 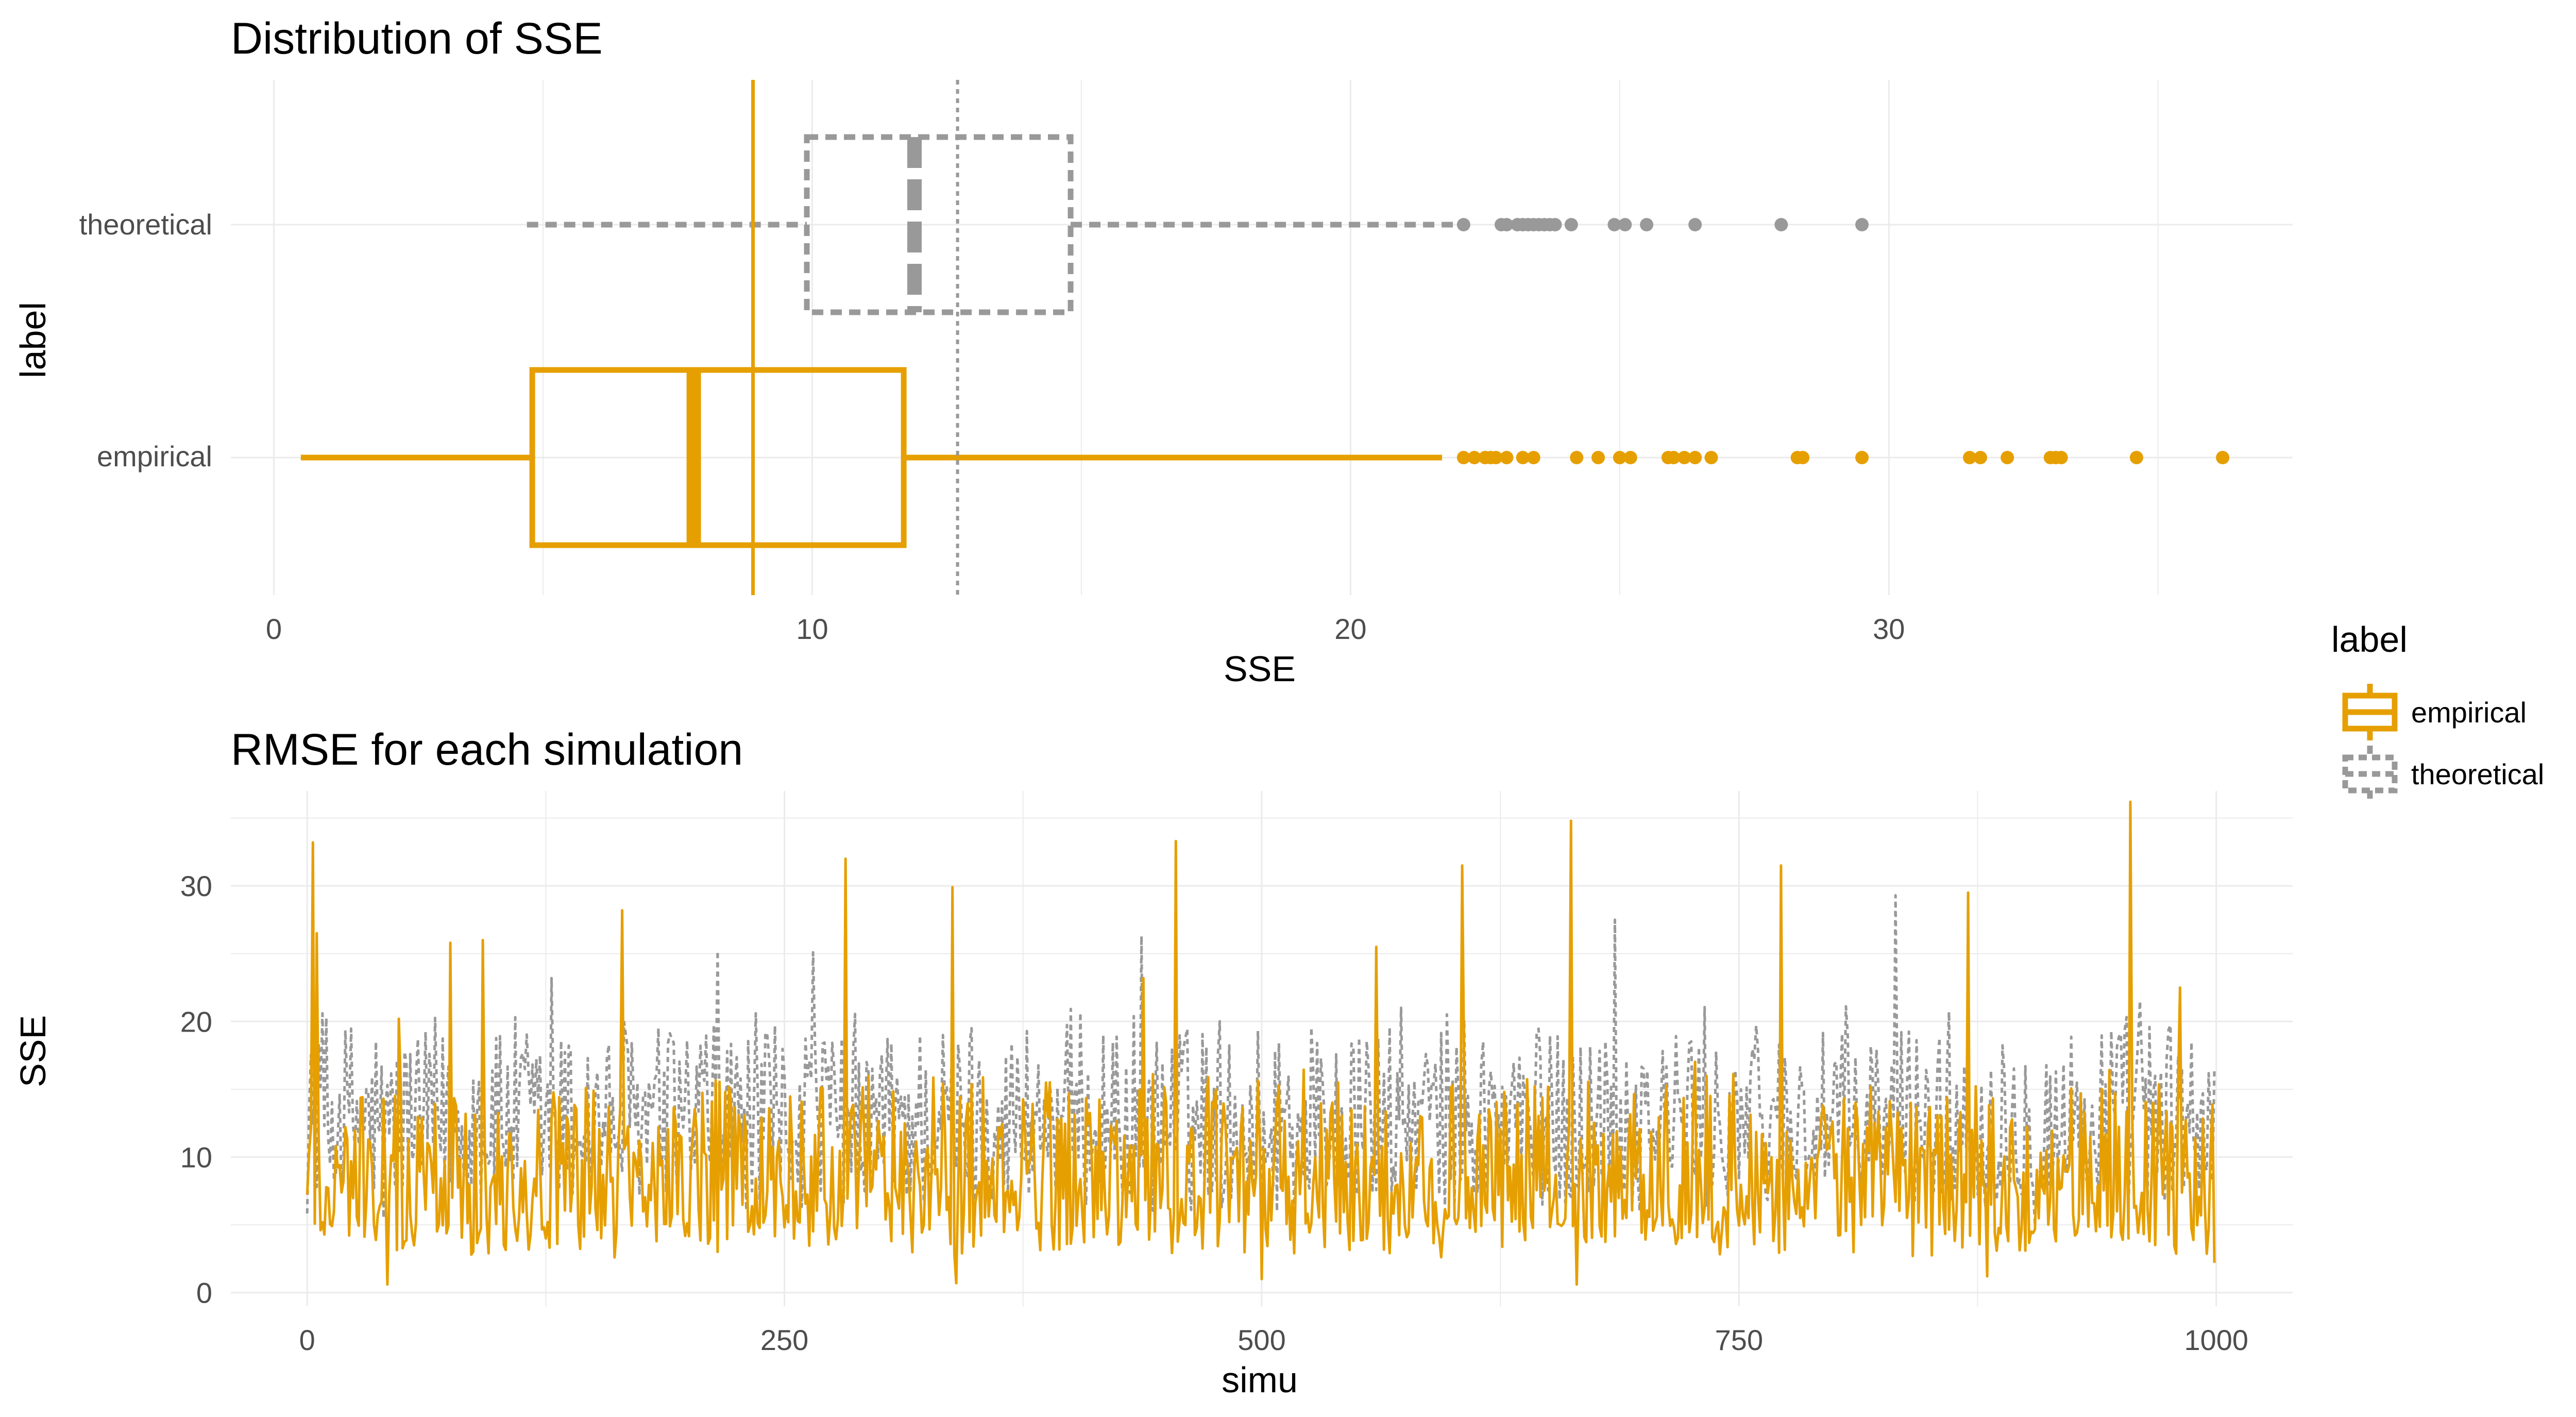 I want to click on boxplot-x-tick-label: 0, so click(x=274, y=629).